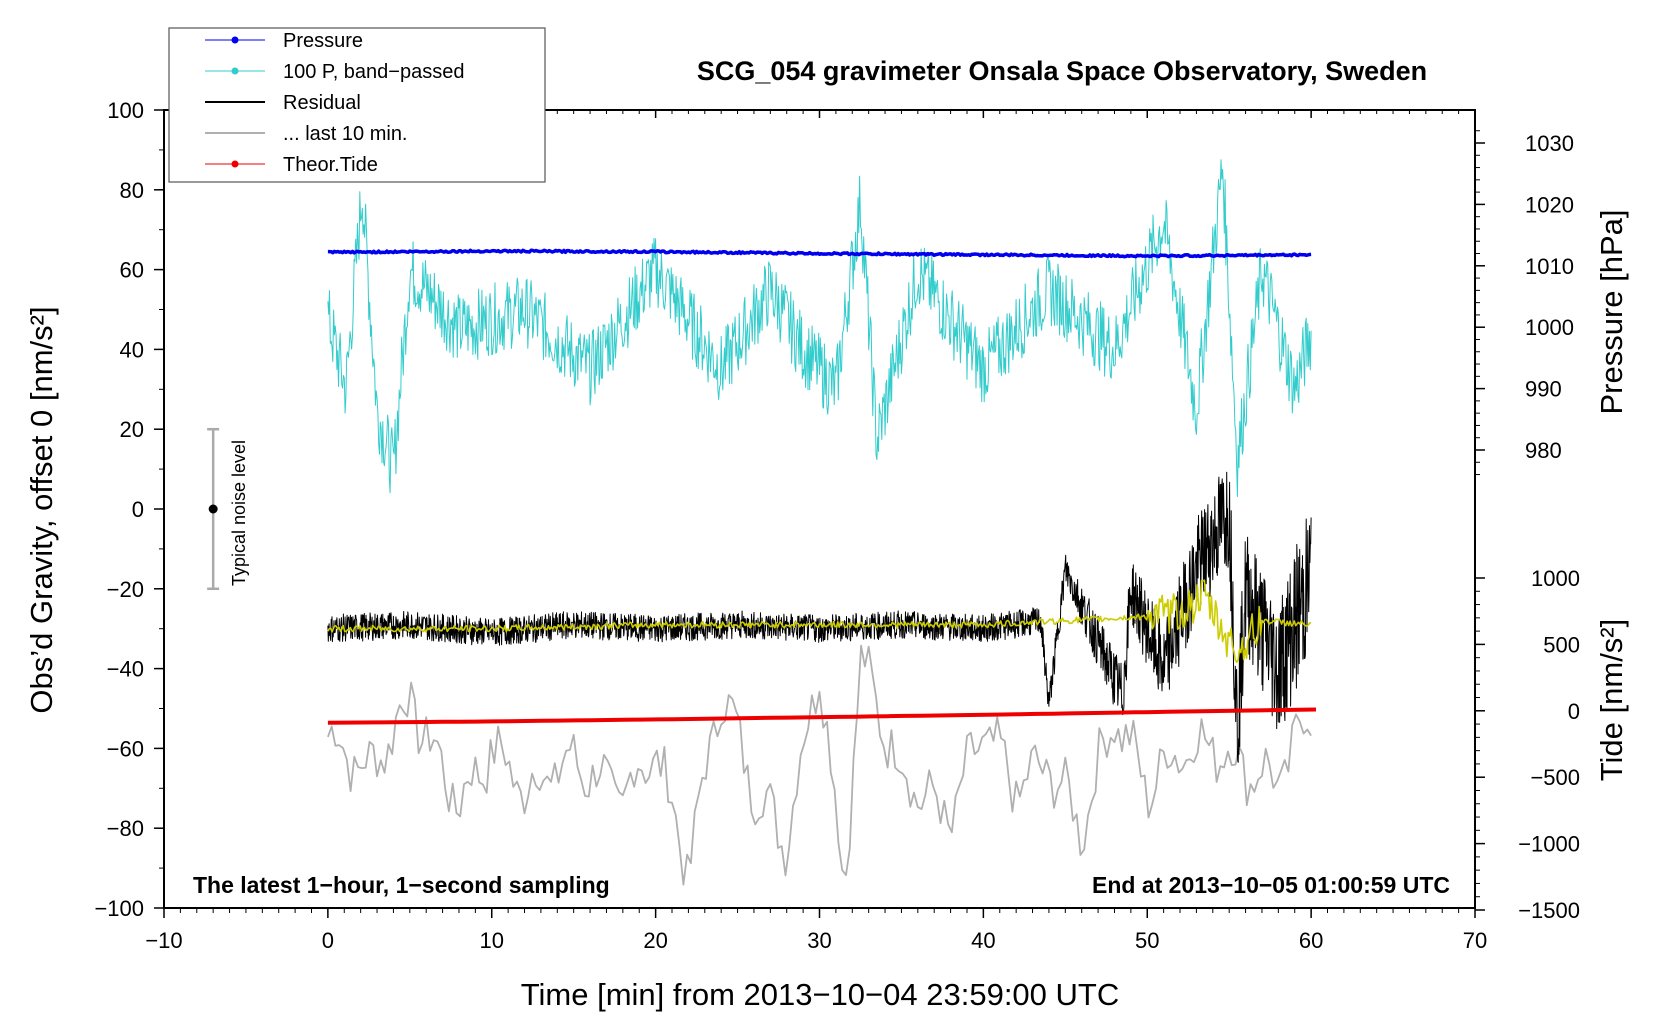  What do you see at coordinates (1555, 777) in the screenshot?
I see `y-tick-label-tide: −500` at bounding box center [1555, 777].